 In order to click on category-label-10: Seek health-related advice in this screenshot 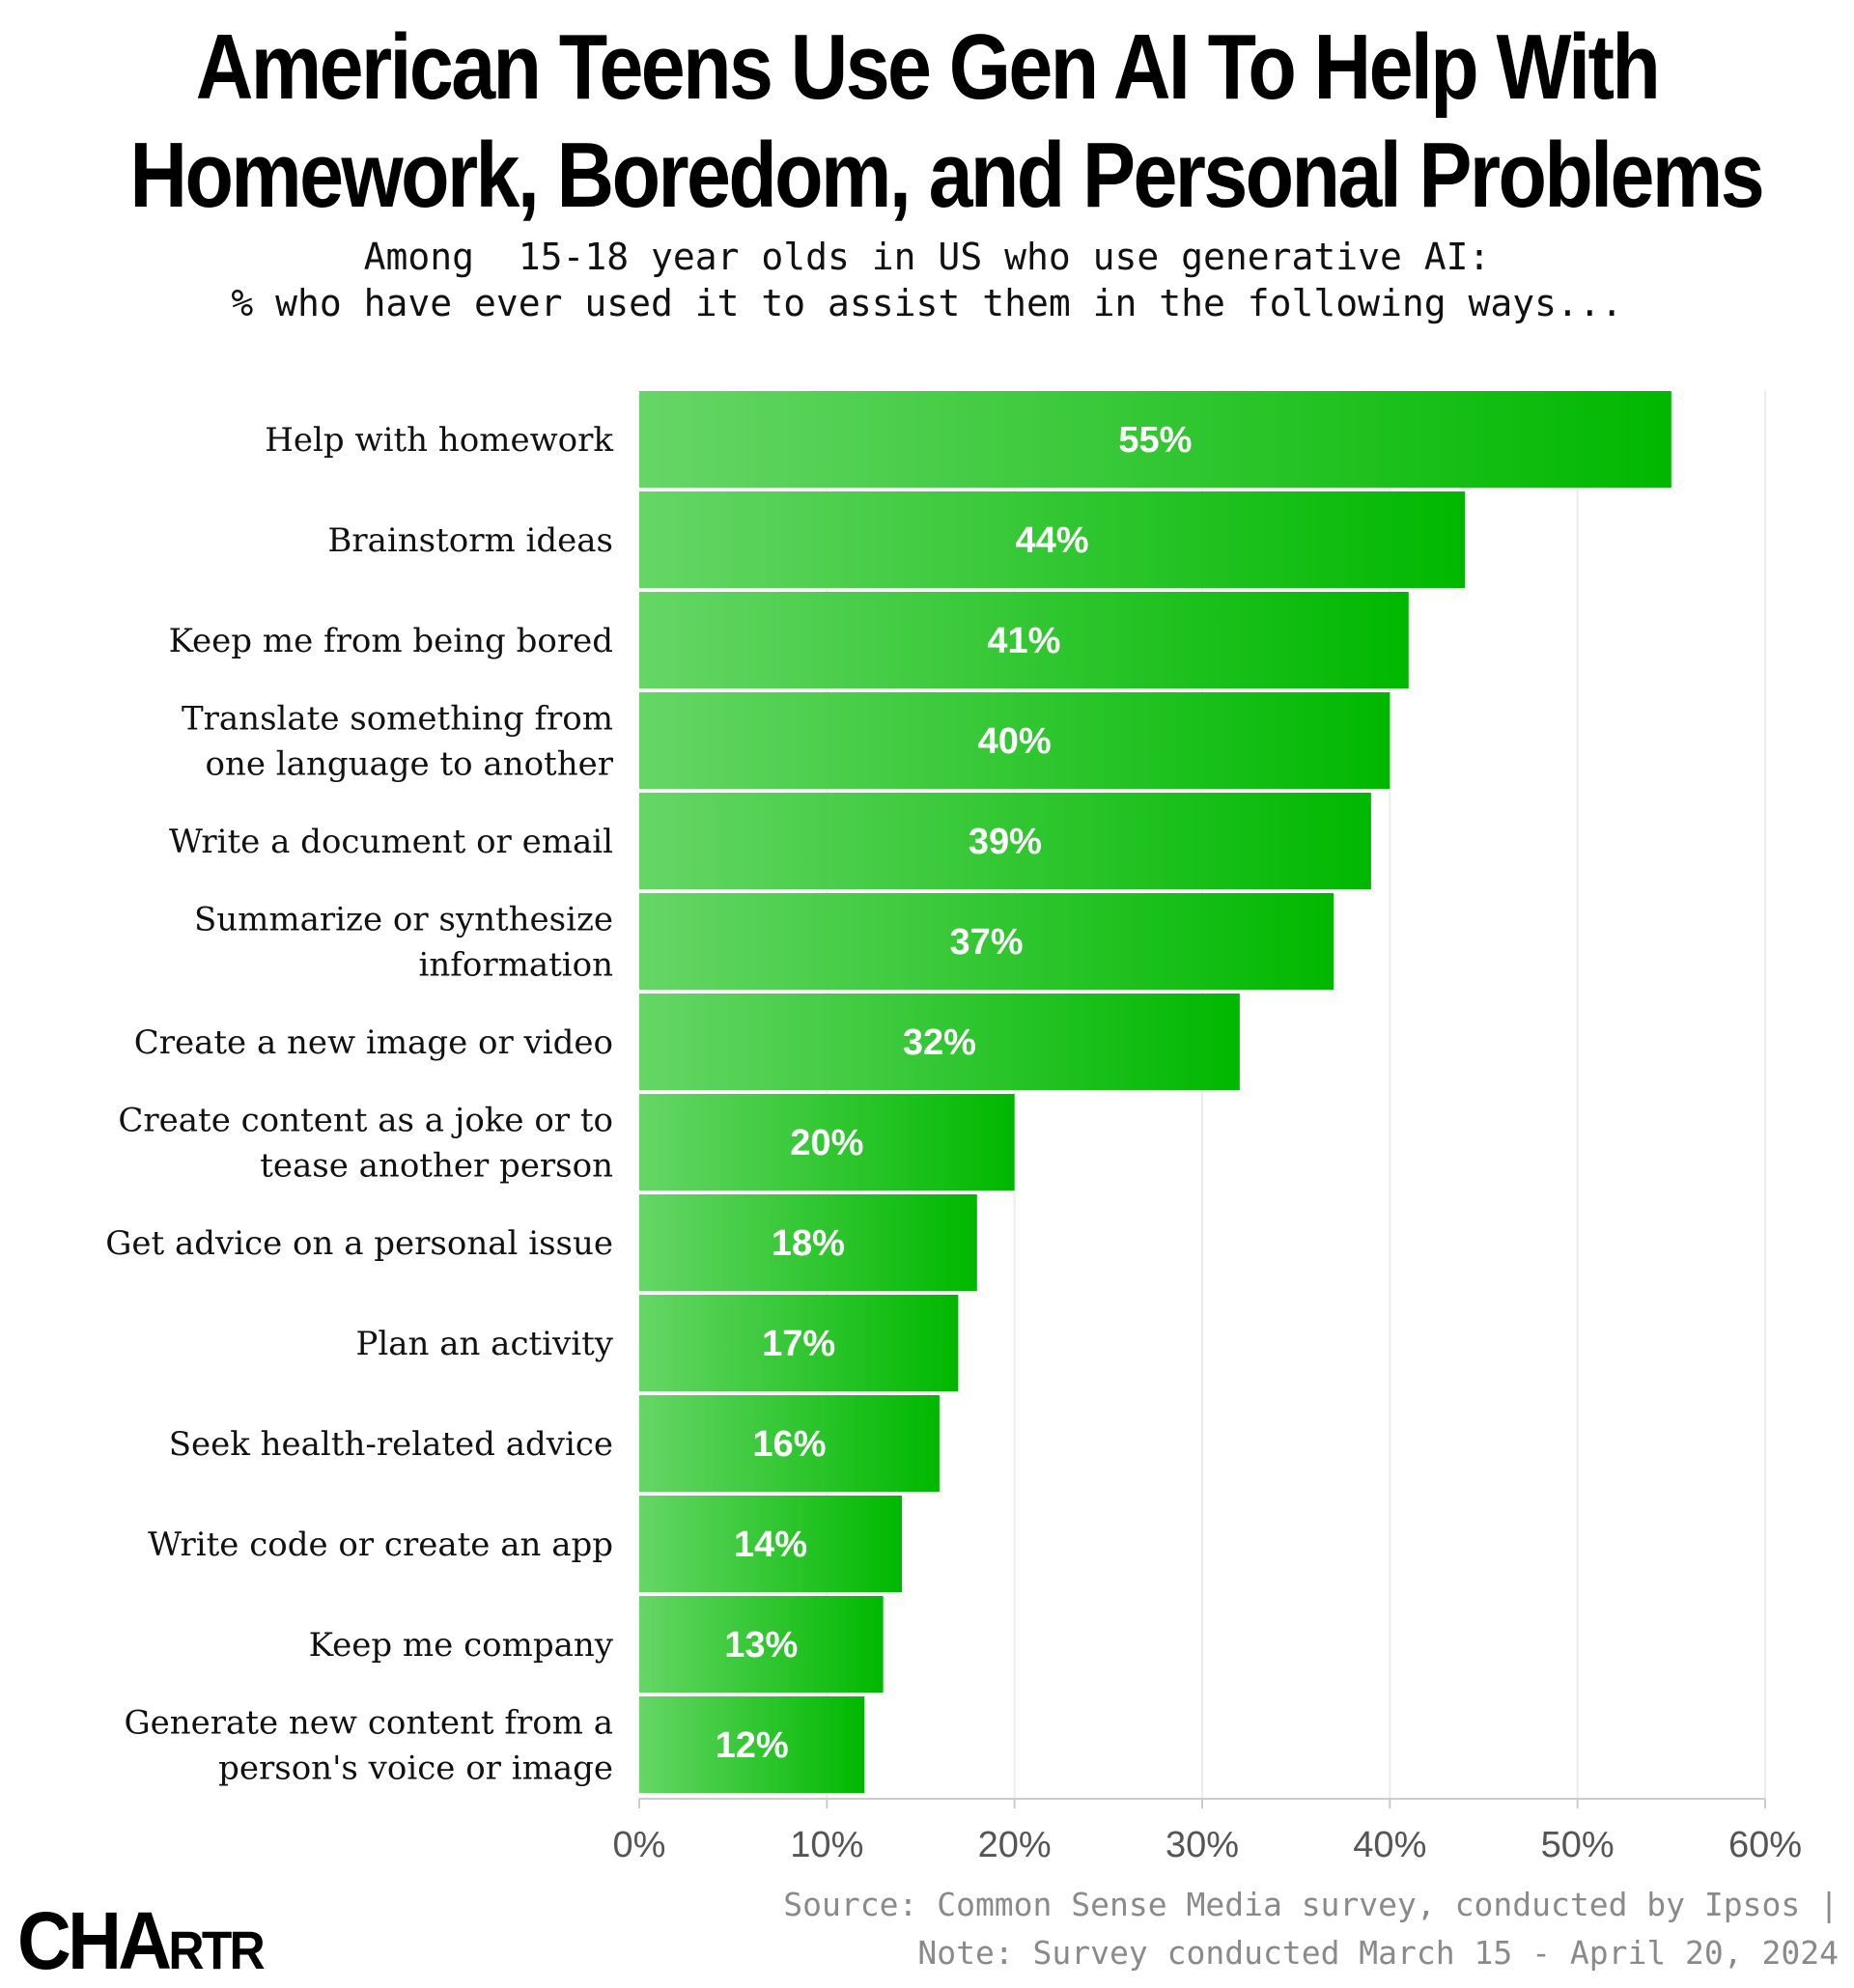, I will do `click(391, 1445)`.